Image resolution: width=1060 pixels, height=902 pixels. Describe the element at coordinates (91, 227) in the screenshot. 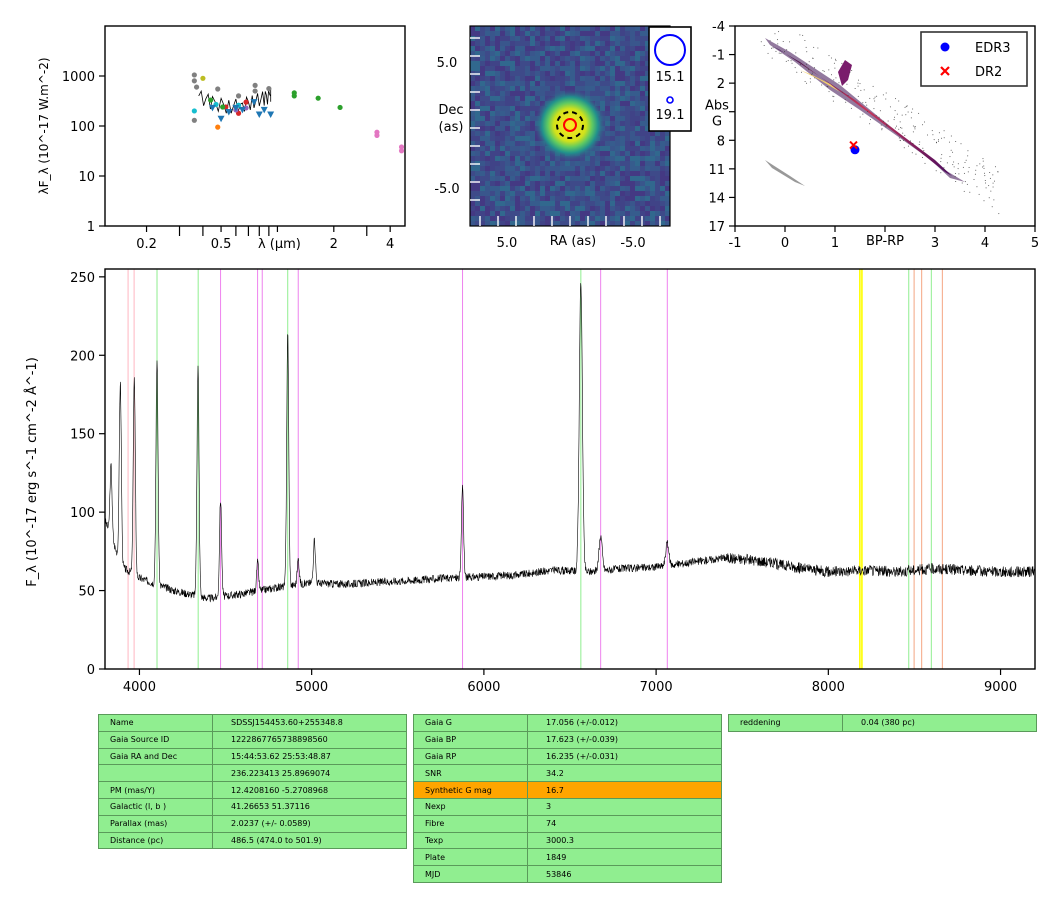

I see `sed-ytick-label: 1` at that location.